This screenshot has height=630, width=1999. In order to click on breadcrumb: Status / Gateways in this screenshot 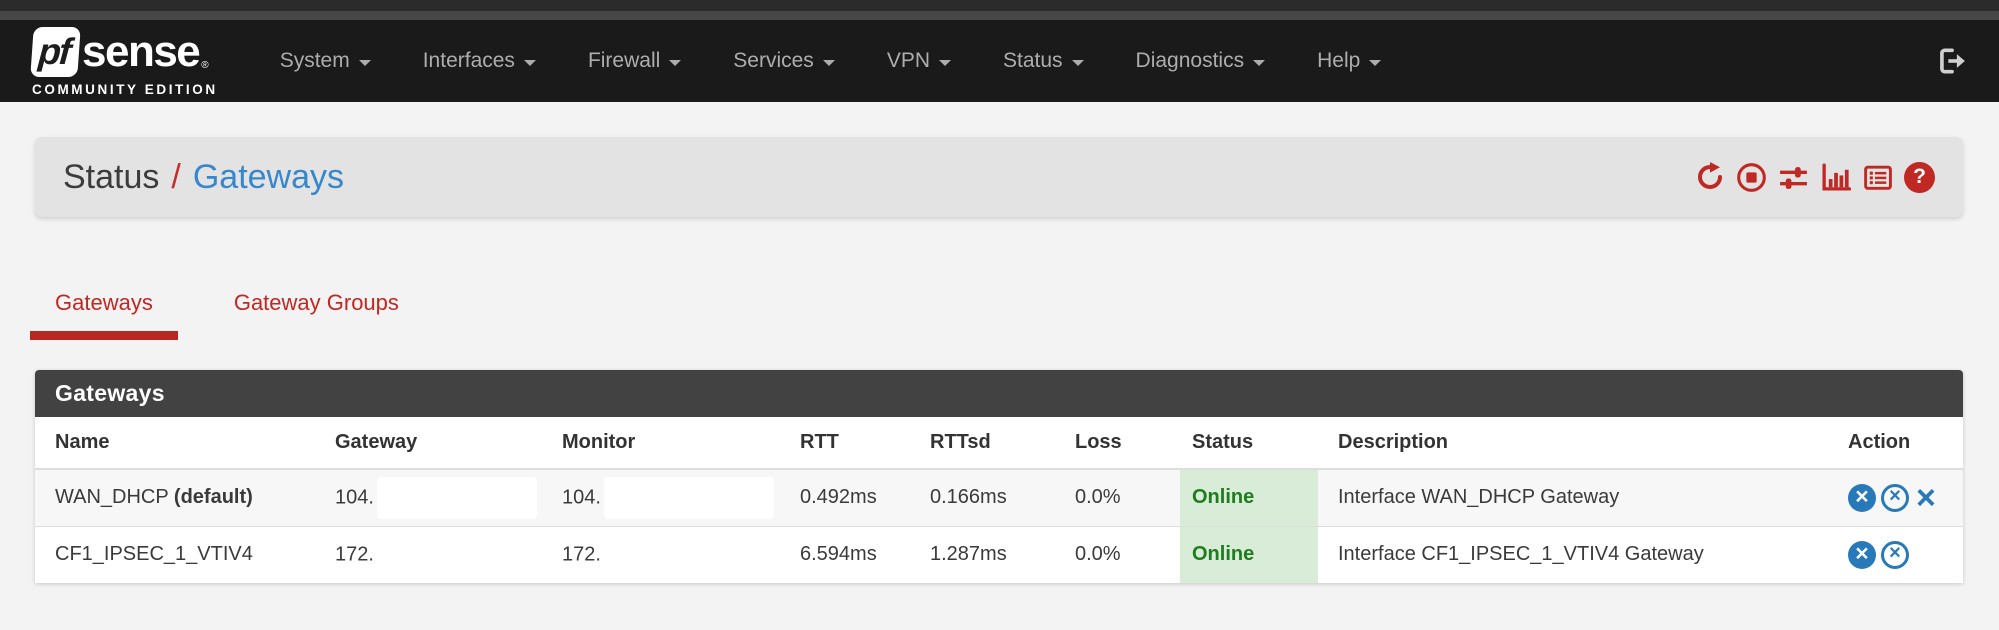, I will do `click(203, 177)`.